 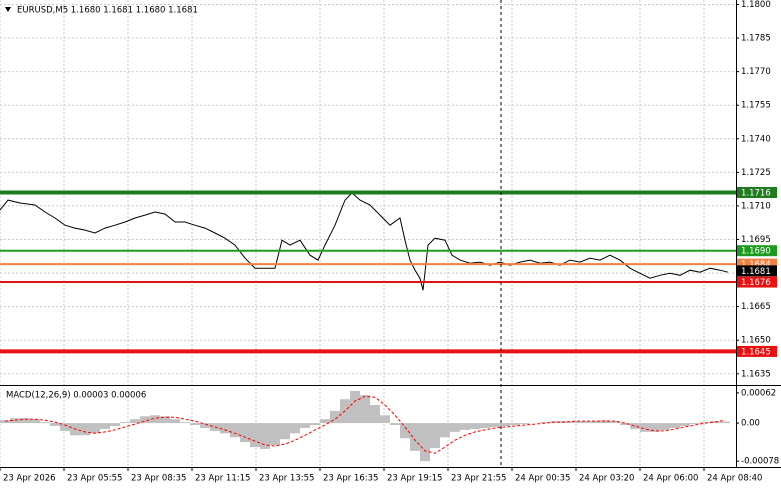 I want to click on chart-title: EURUSD,M5 1.1680 1.1681 1.1680 1.1681, so click(x=107, y=11).